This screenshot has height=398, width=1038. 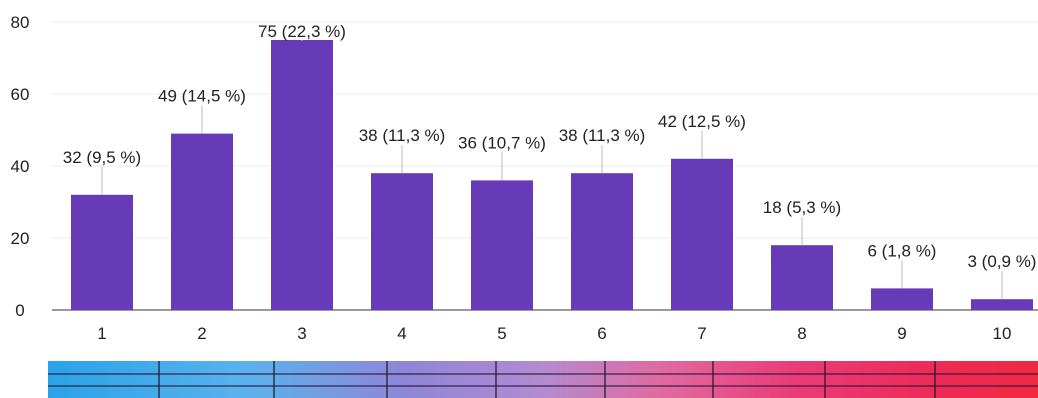 I want to click on x-tick-label: 1, so click(x=101, y=333).